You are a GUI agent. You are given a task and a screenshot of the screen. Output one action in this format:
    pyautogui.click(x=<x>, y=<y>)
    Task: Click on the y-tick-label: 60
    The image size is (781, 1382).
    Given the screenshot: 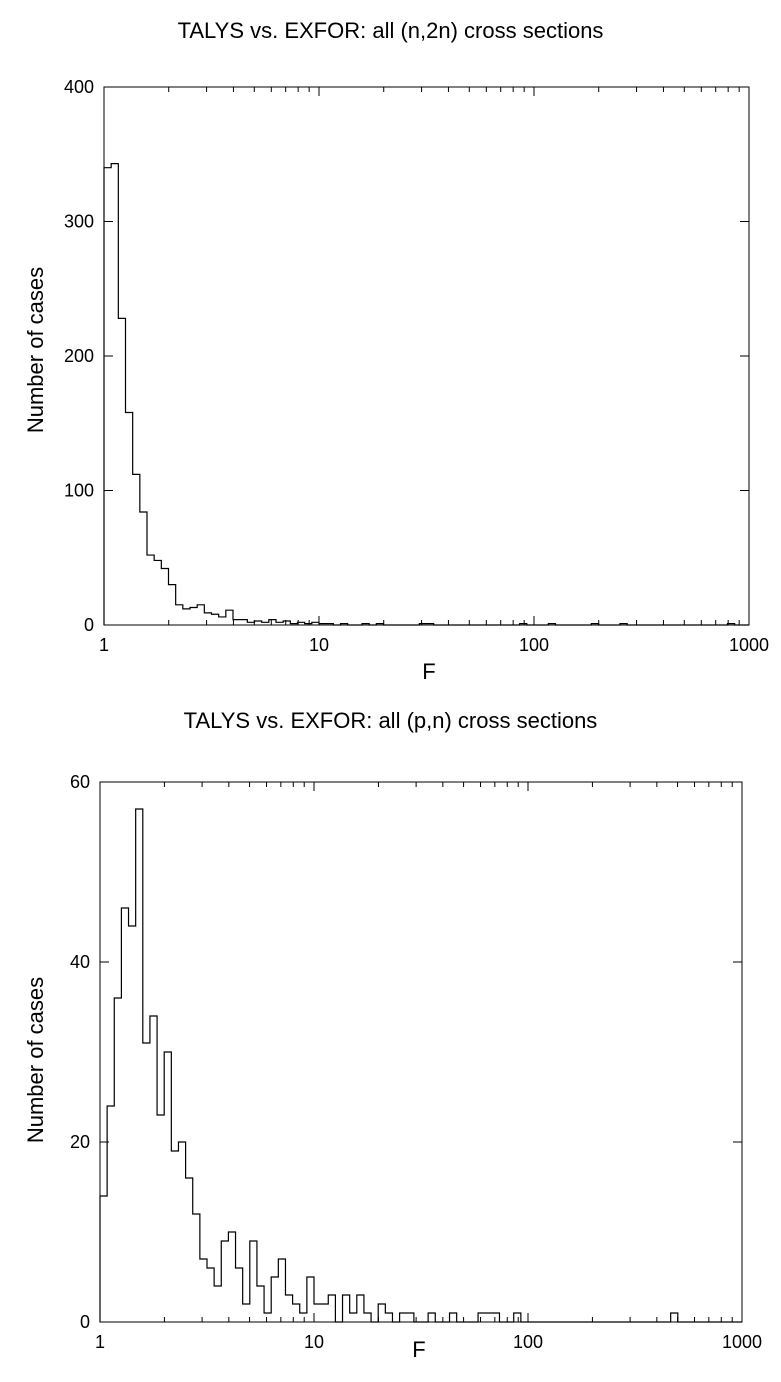 What is the action you would take?
    pyautogui.click(x=80, y=782)
    